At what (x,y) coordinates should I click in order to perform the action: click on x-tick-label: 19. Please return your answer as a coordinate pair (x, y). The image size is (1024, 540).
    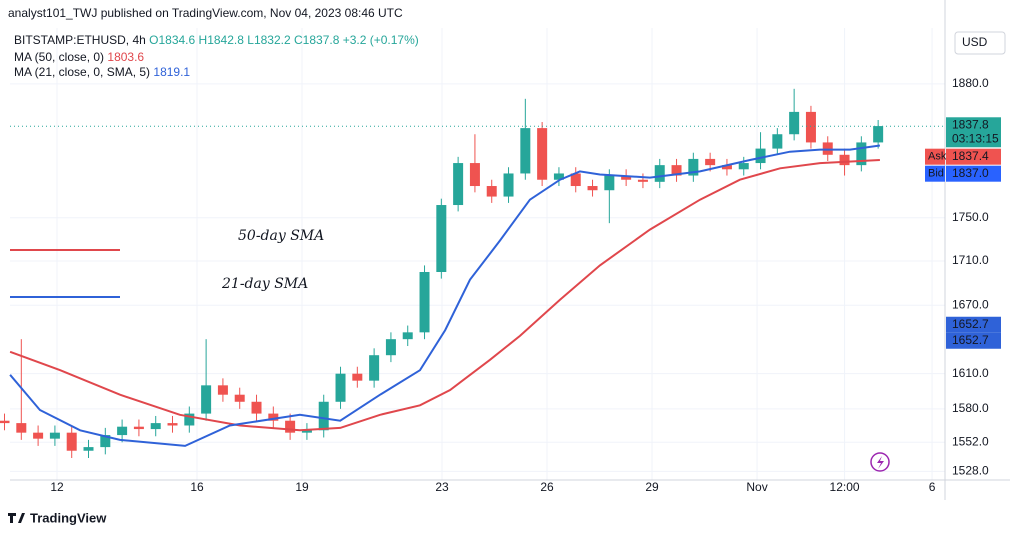
    Looking at the image, I should click on (302, 487).